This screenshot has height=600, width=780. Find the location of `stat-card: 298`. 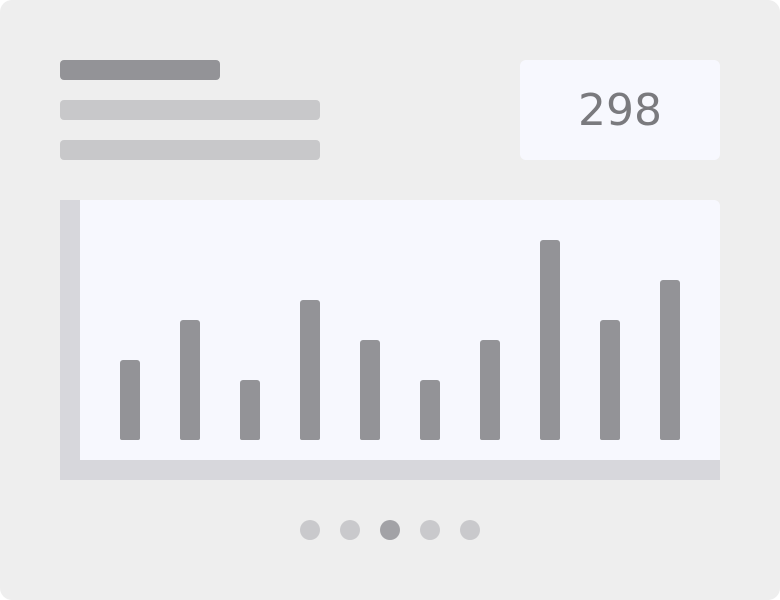

stat-card: 298 is located at coordinates (620, 110).